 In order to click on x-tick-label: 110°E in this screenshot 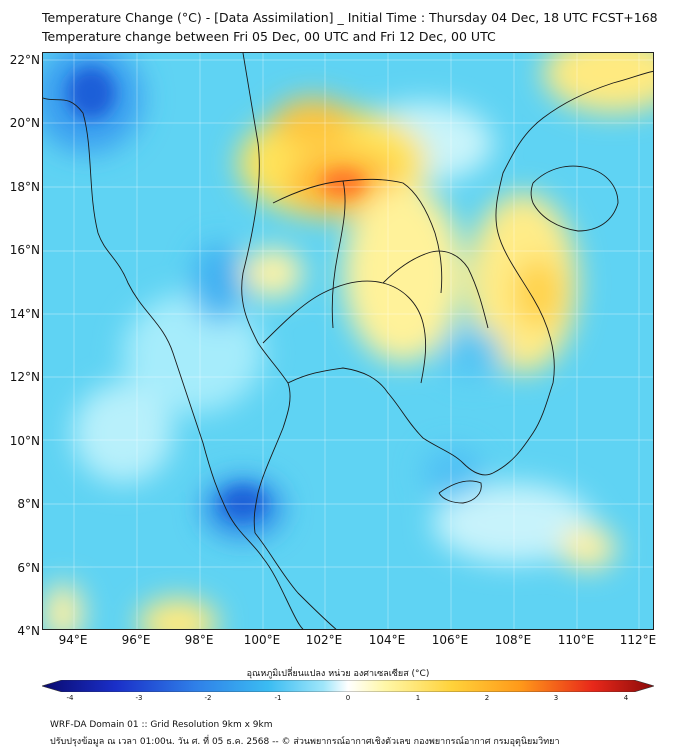, I will do `click(576, 640)`.